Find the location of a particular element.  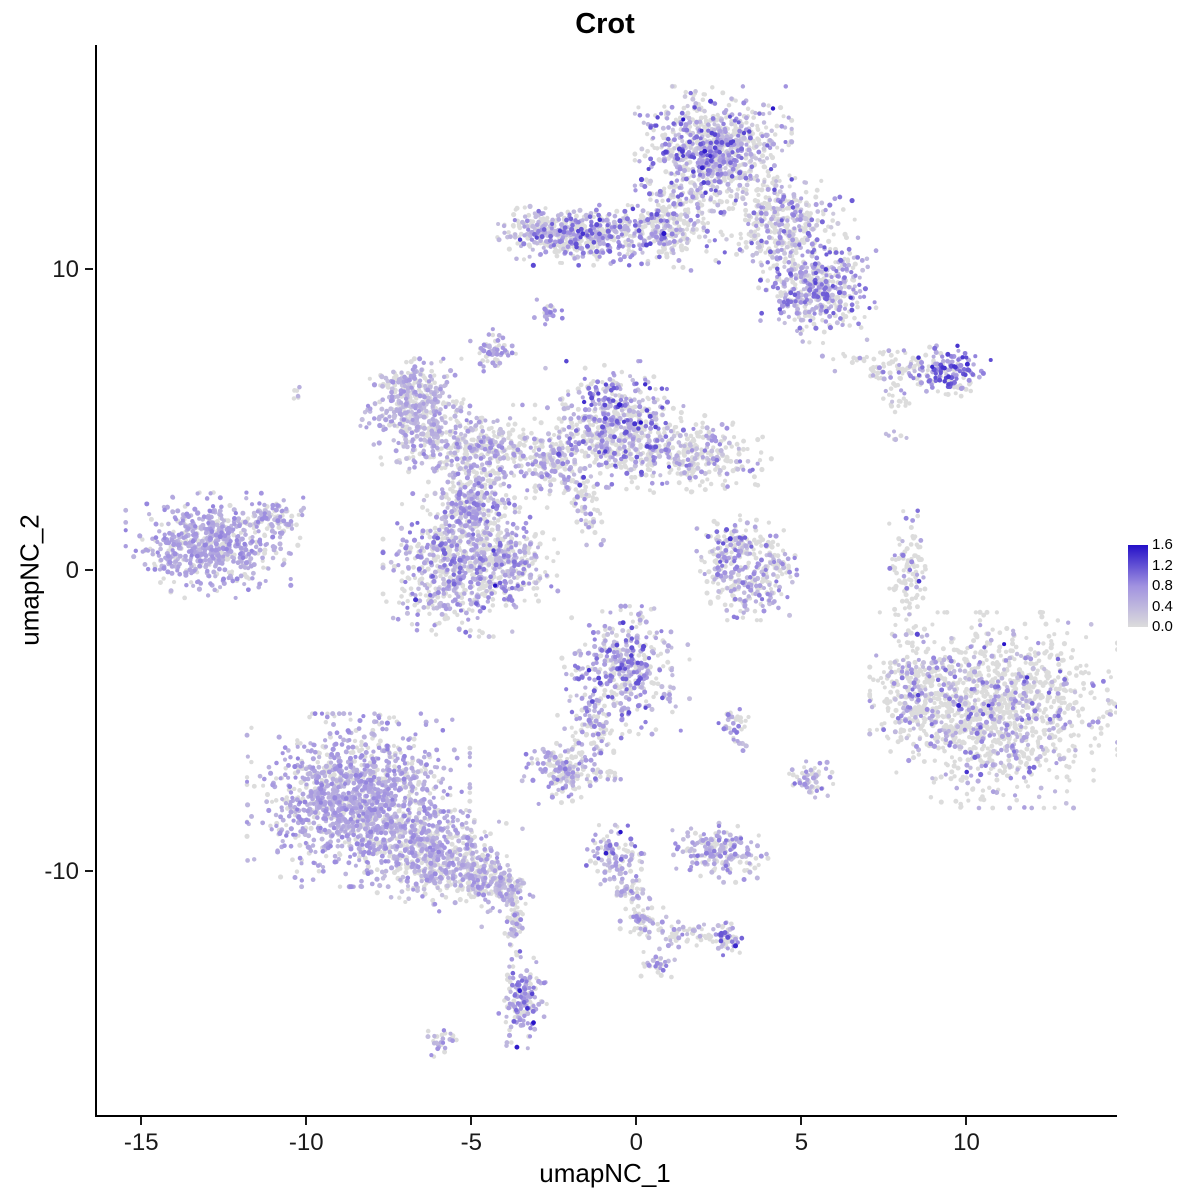

x-tick-label: -15 is located at coordinates (141, 1142).